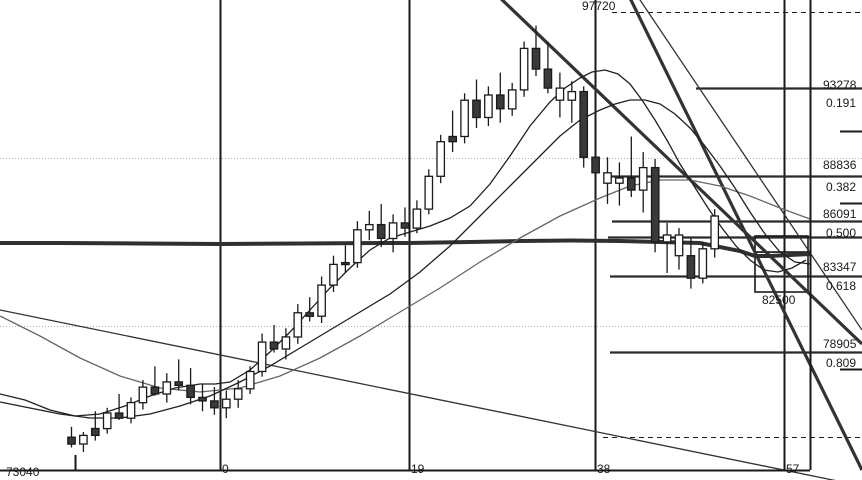  Describe the element at coordinates (851, 250) in the screenshot. I see `right-edge-ticks` at that location.